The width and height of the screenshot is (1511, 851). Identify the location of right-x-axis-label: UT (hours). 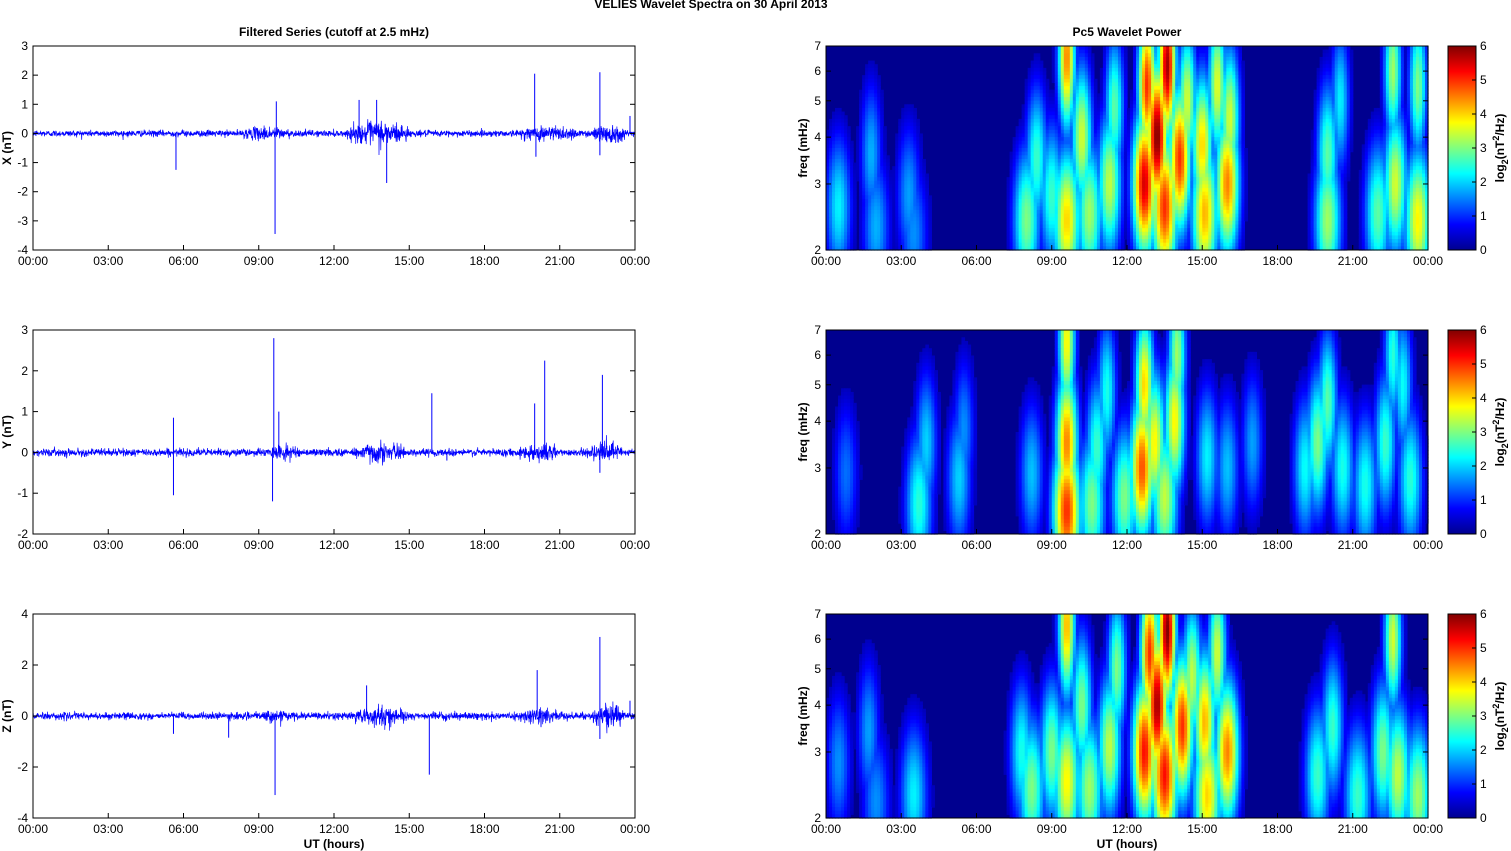
(1127, 844).